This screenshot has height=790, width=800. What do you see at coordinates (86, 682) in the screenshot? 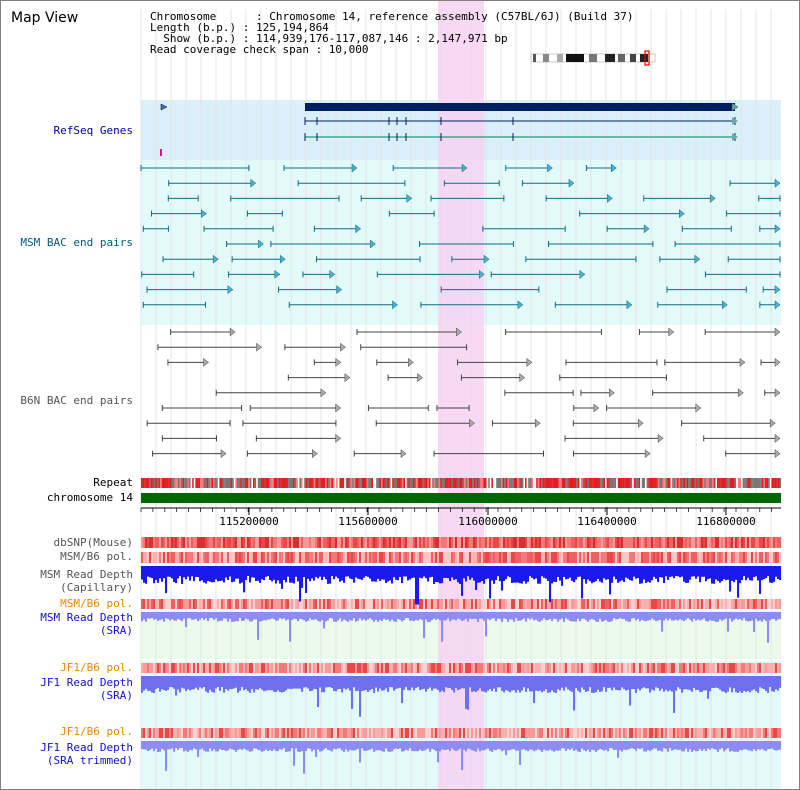
I see `jf1-depth-sra-label: JF1 Read Depth` at bounding box center [86, 682].